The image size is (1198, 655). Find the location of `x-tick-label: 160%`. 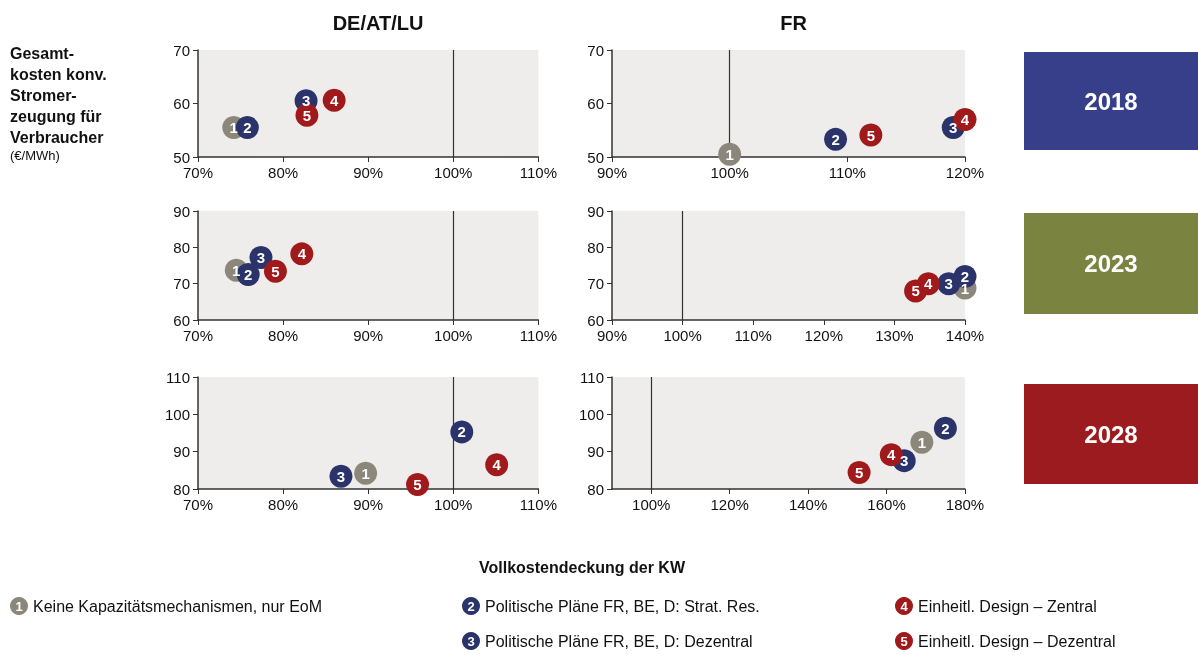

x-tick-label: 160% is located at coordinates (886, 504).